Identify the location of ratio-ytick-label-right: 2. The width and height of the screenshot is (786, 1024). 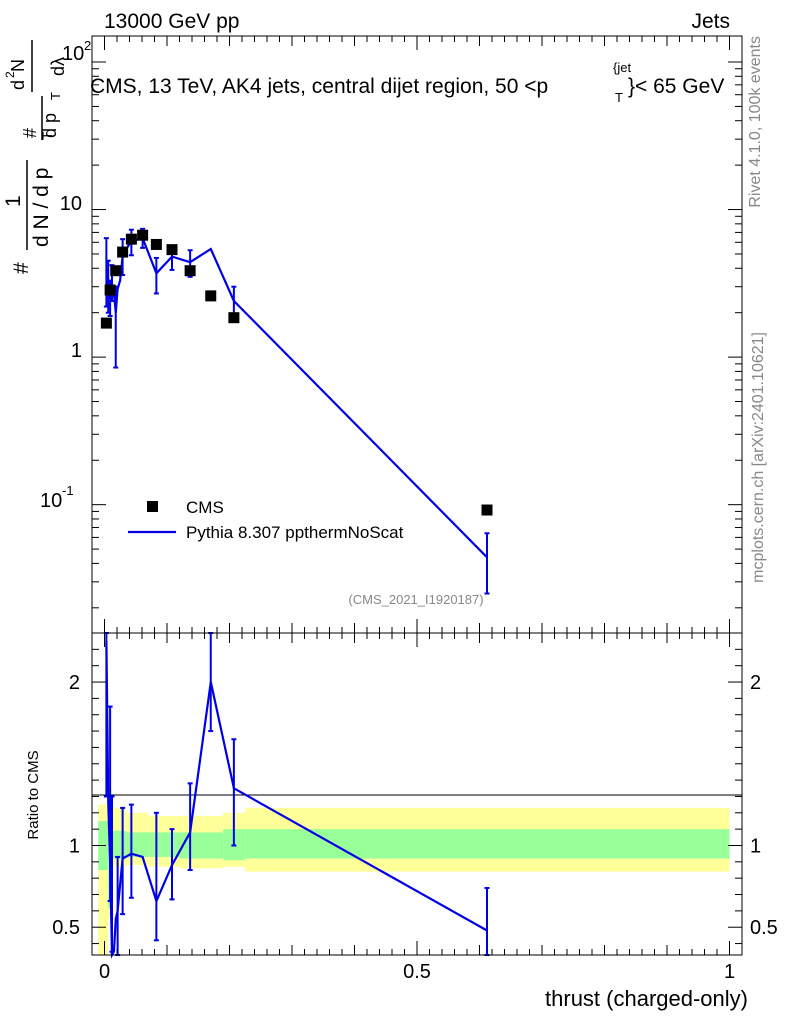
(755, 683).